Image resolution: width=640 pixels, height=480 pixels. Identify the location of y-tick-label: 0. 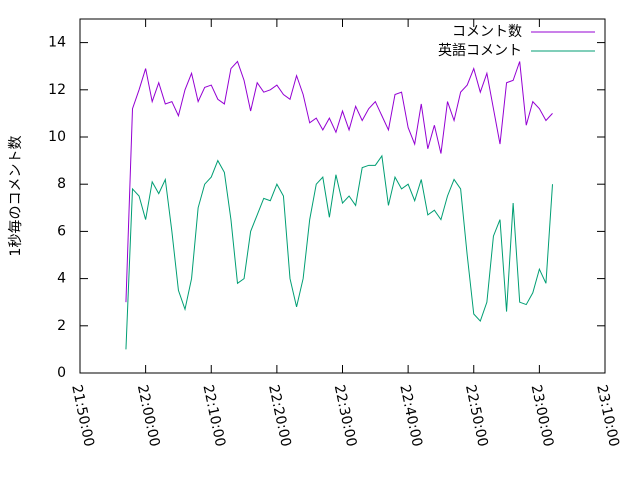
(61, 373).